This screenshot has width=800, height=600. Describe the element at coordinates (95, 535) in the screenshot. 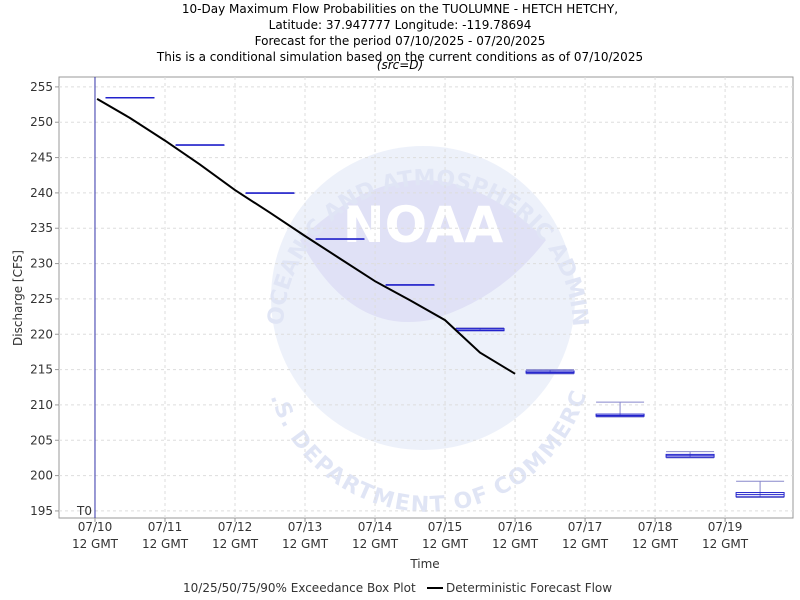

I see `x-tick-label: 07/10 12 GMT` at that location.